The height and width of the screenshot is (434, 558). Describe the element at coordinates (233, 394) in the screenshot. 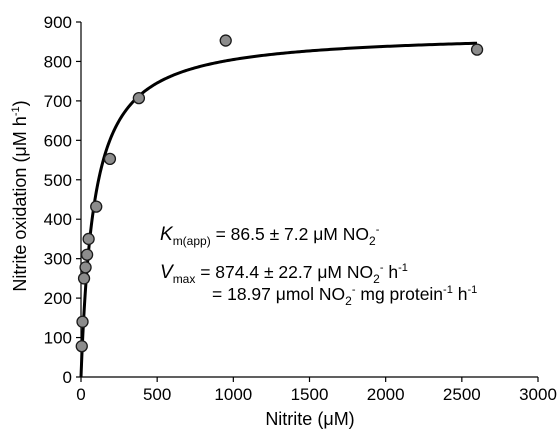

I see `x-tick-label: 1000` at that location.